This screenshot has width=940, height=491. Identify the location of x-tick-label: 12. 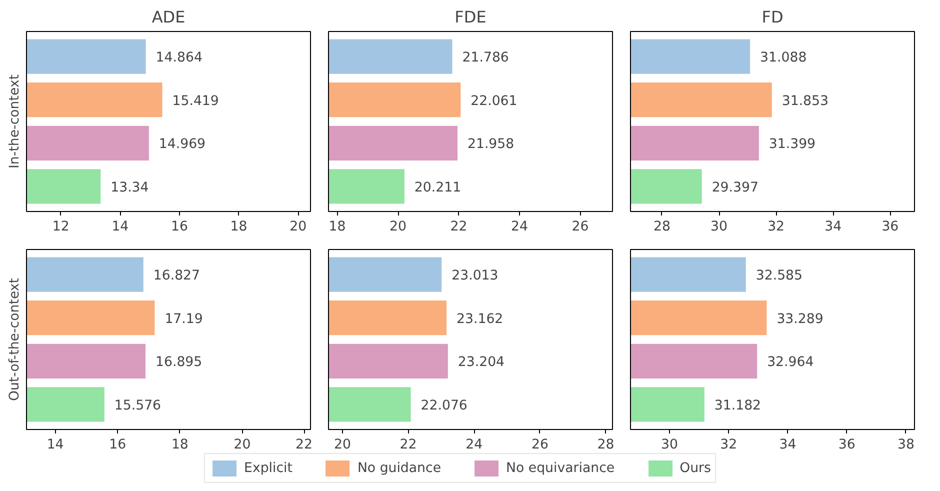
(61, 227).